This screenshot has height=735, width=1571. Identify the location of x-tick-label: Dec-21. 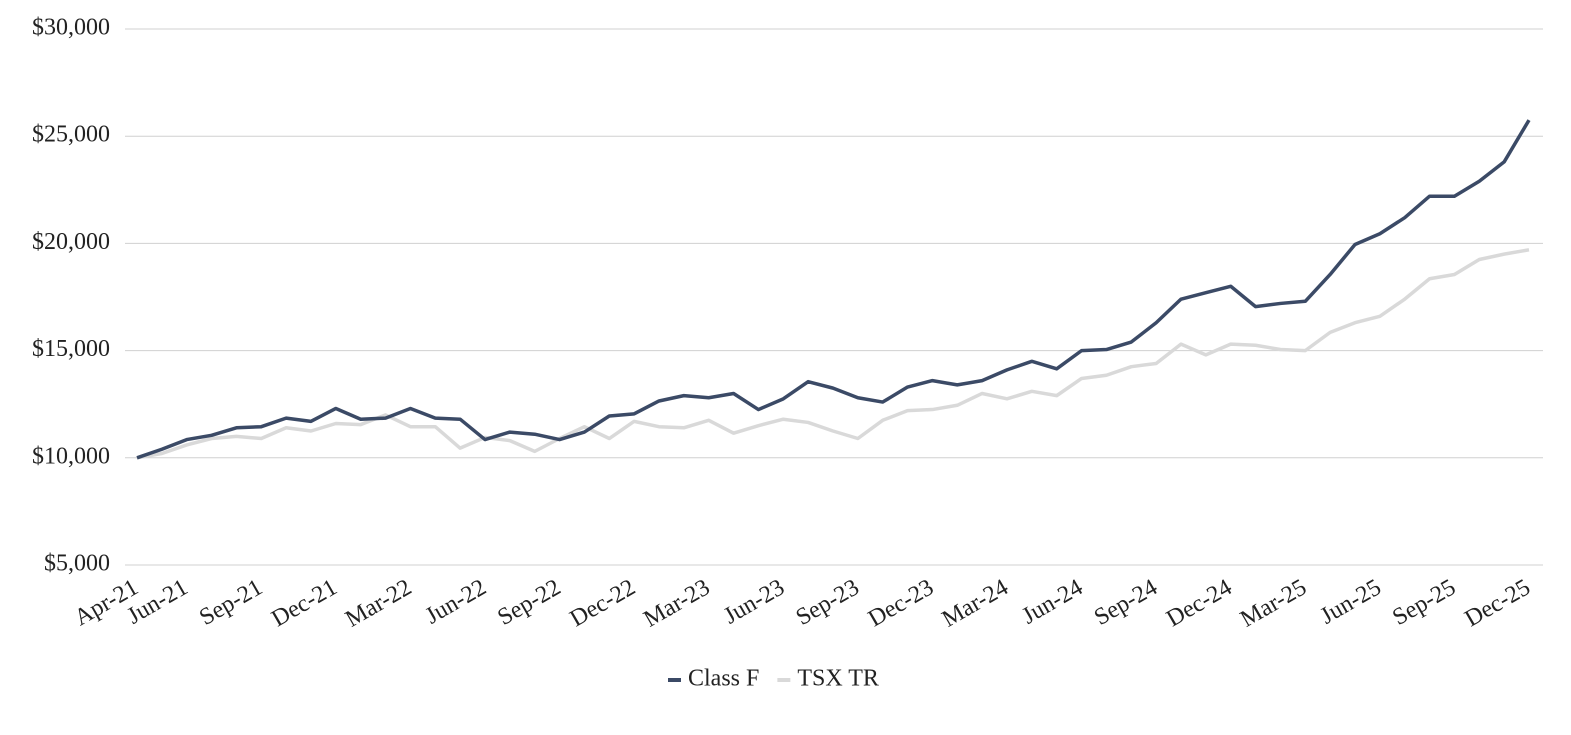
(304, 603).